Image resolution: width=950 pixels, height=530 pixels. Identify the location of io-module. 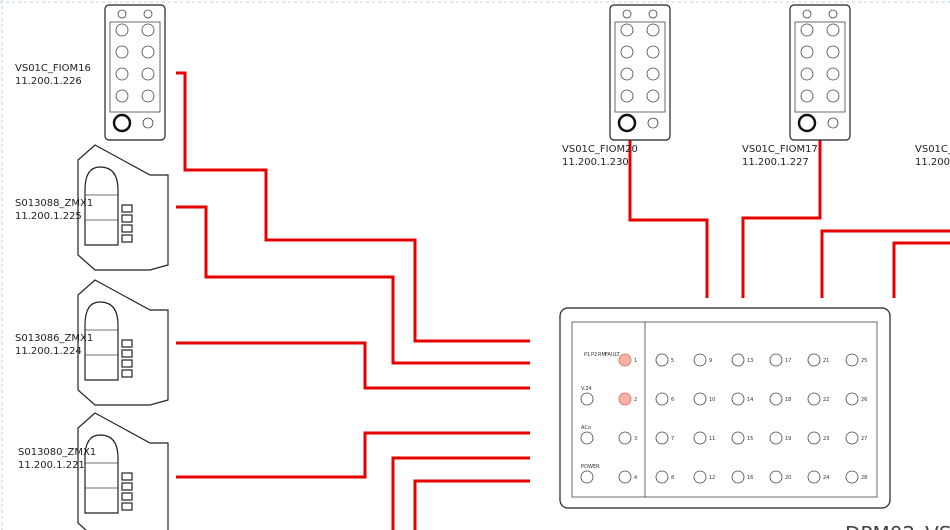
(820, 72).